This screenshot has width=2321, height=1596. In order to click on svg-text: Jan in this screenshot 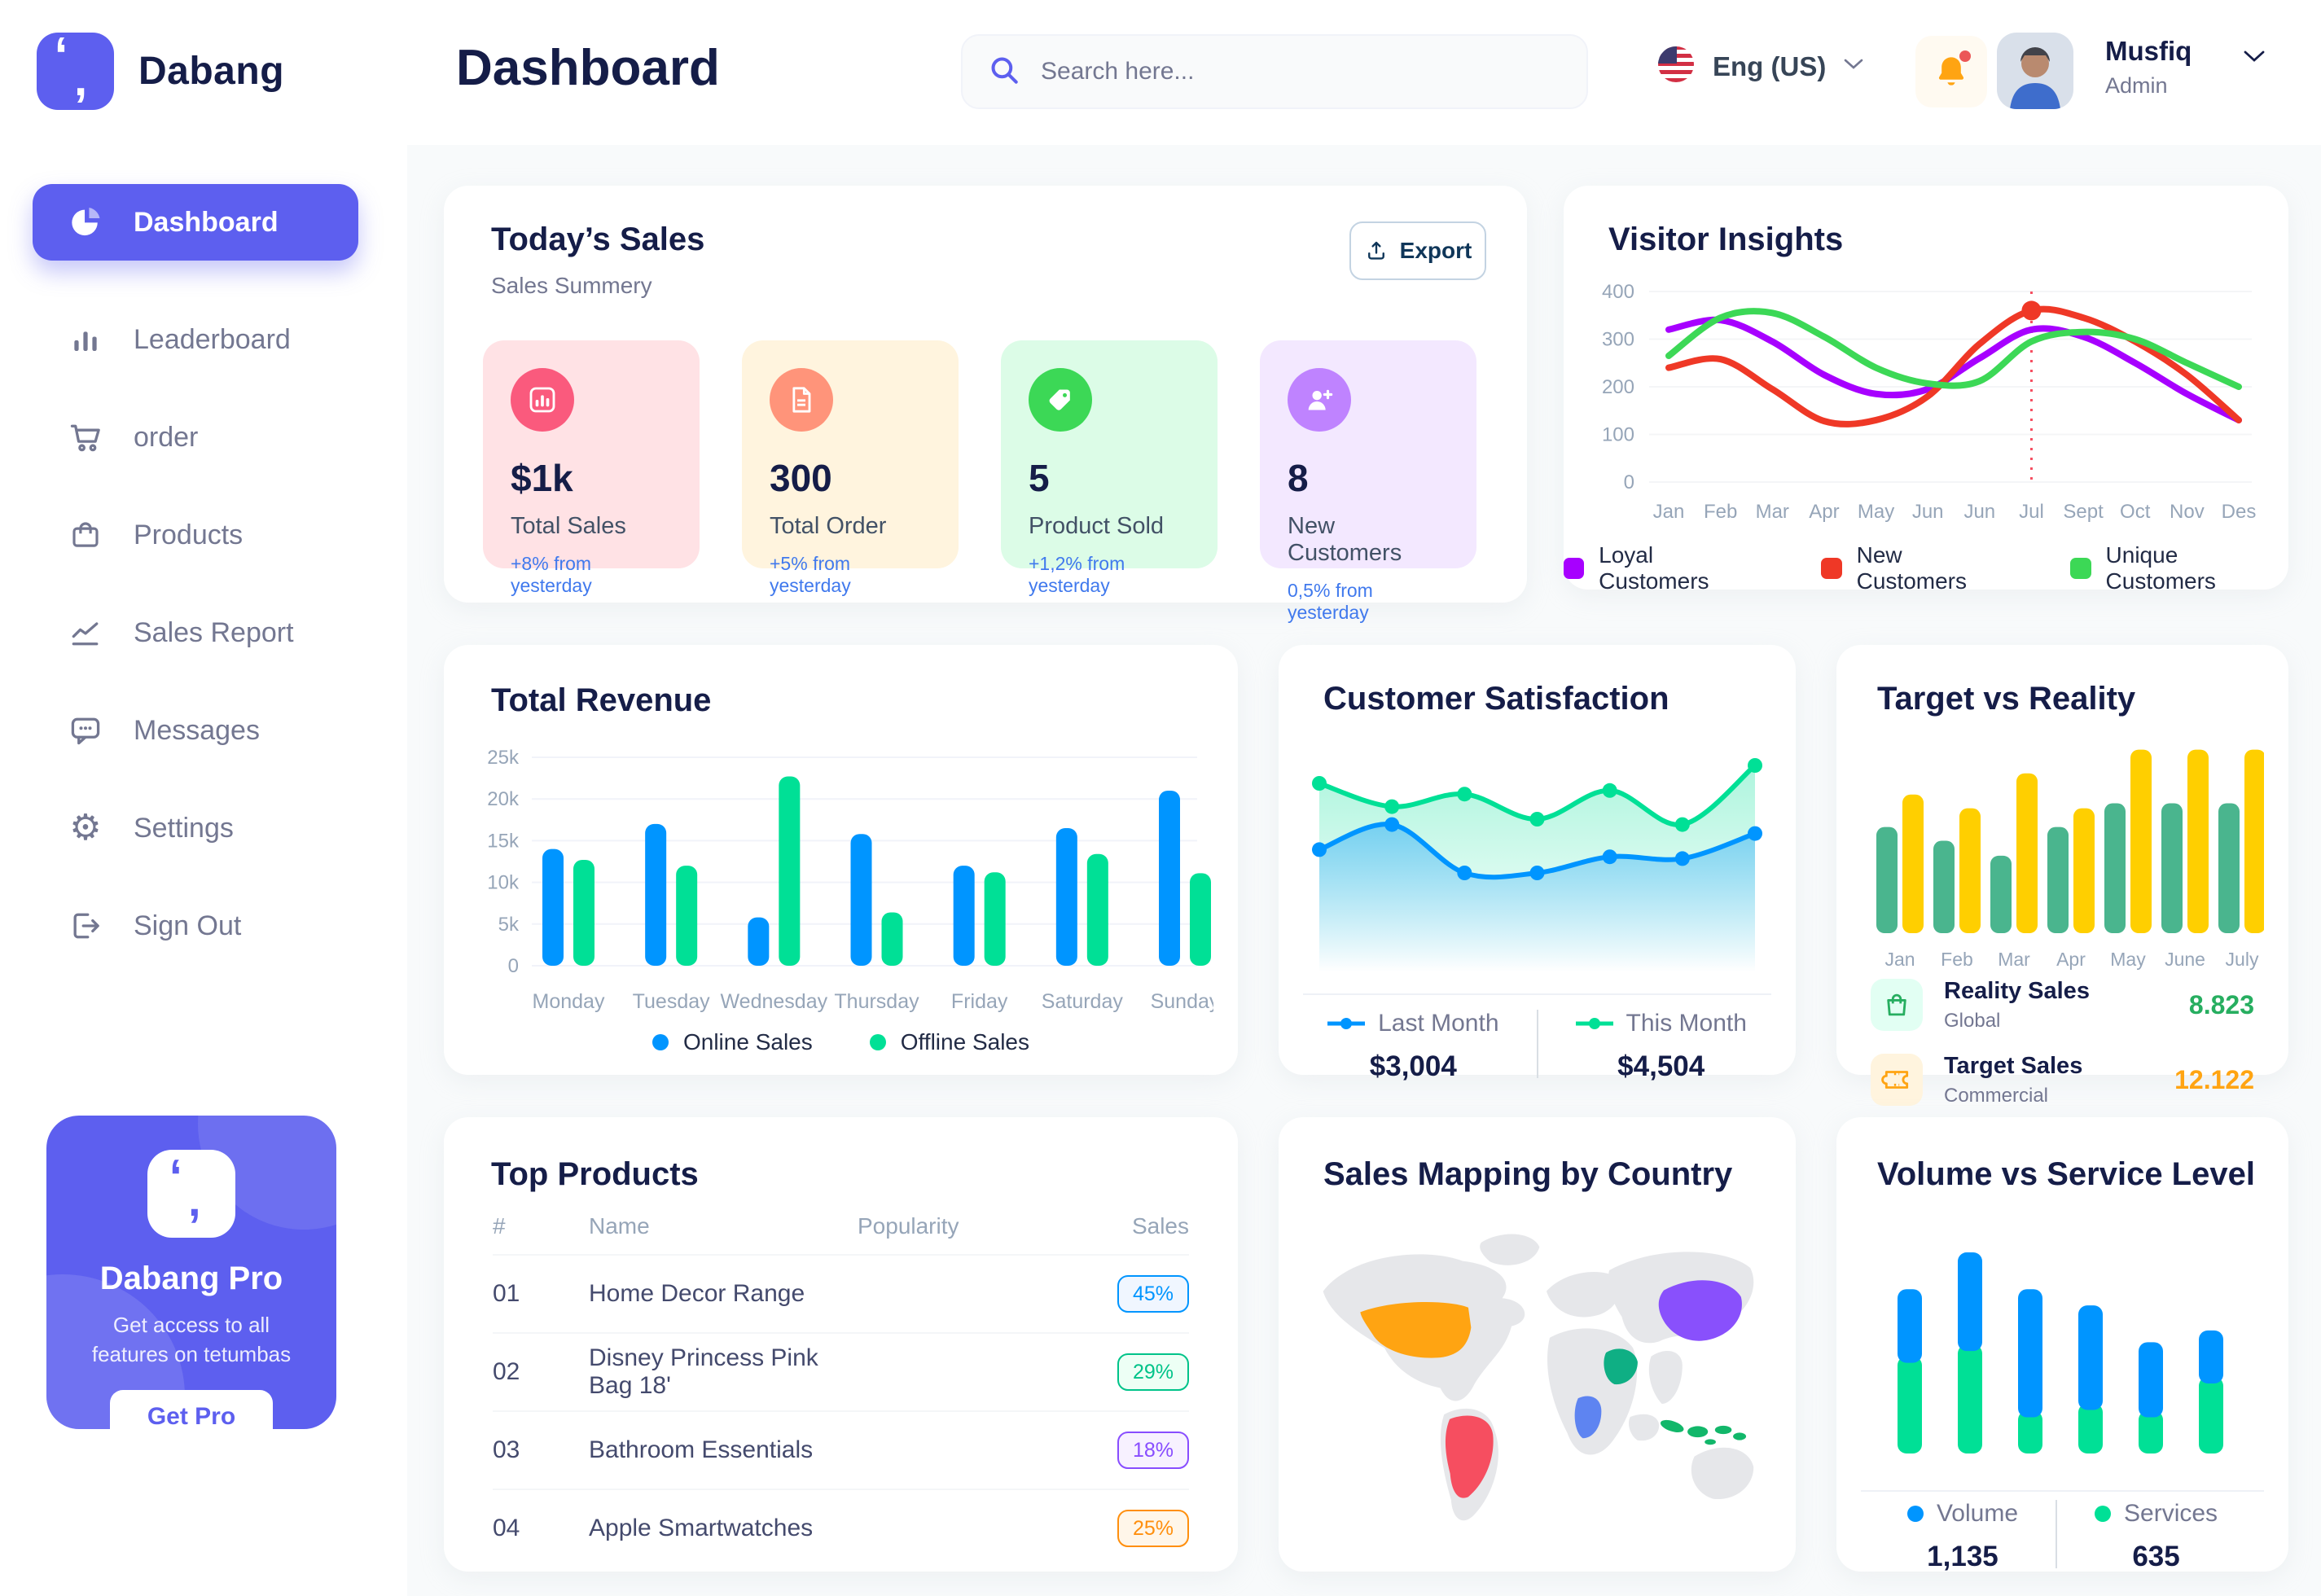, I will do `click(1899, 960)`.